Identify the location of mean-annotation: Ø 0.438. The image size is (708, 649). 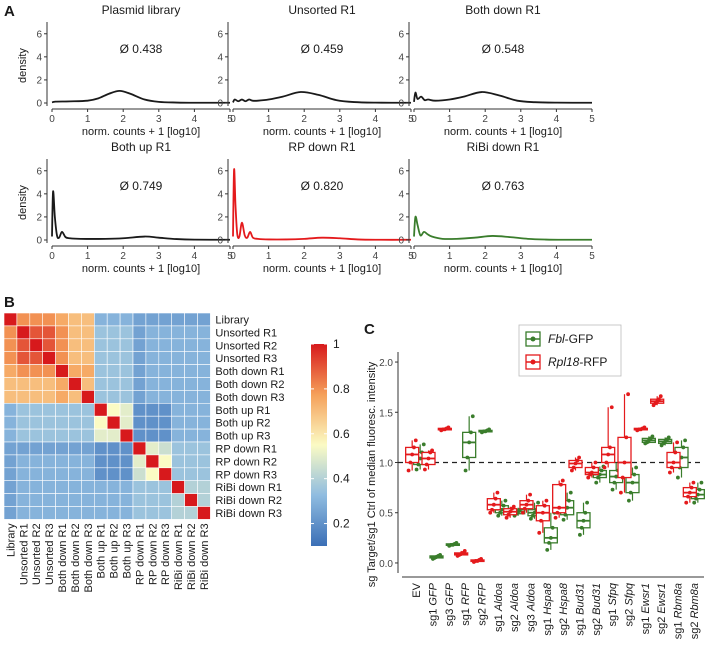
(141, 49).